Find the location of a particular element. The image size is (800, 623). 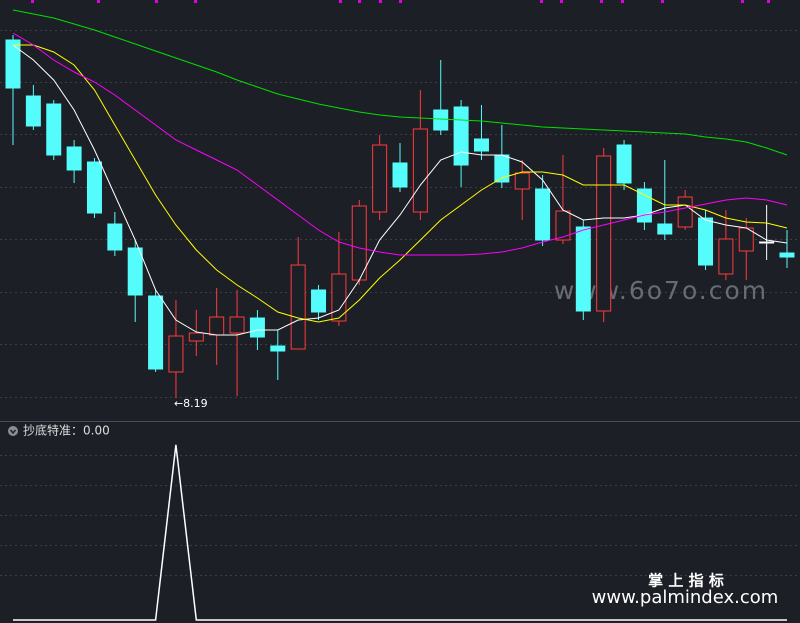

indicator-icon-arrow is located at coordinates (13, 432).